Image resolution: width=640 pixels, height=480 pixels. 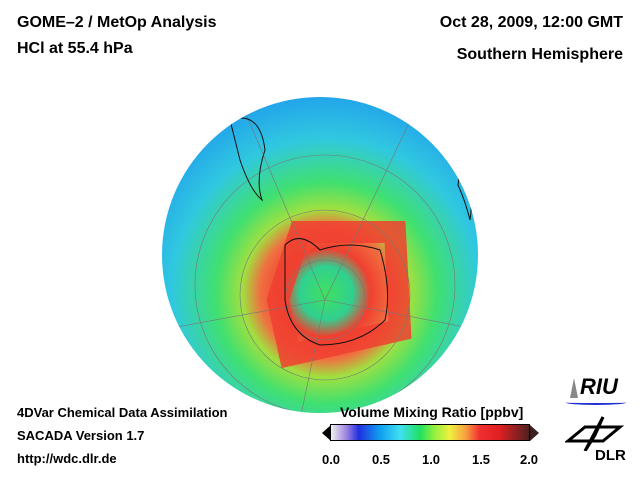 I want to click on riu-logo: RIU, so click(x=596, y=389).